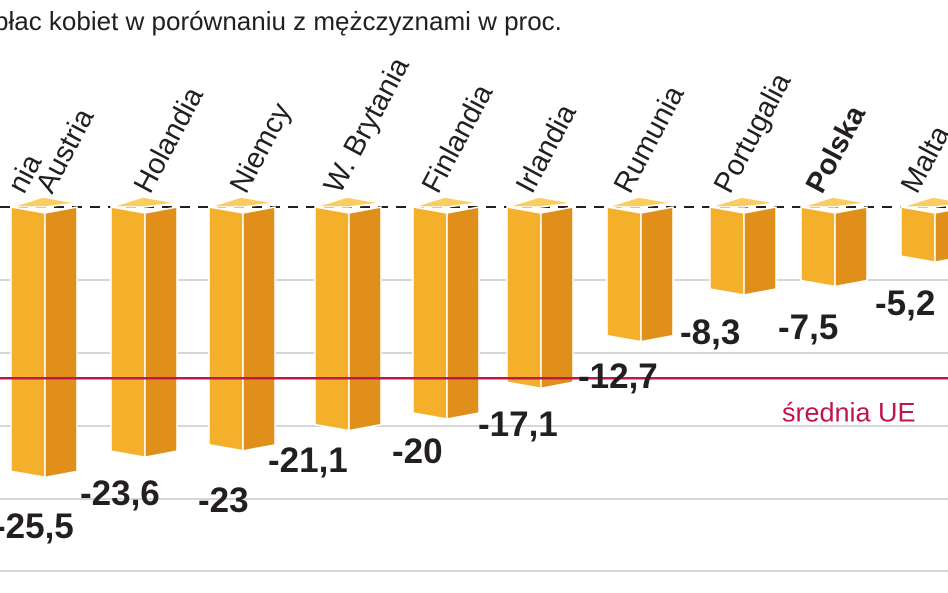  What do you see at coordinates (649, 139) in the screenshot?
I see `tick-label: Rumunia` at bounding box center [649, 139].